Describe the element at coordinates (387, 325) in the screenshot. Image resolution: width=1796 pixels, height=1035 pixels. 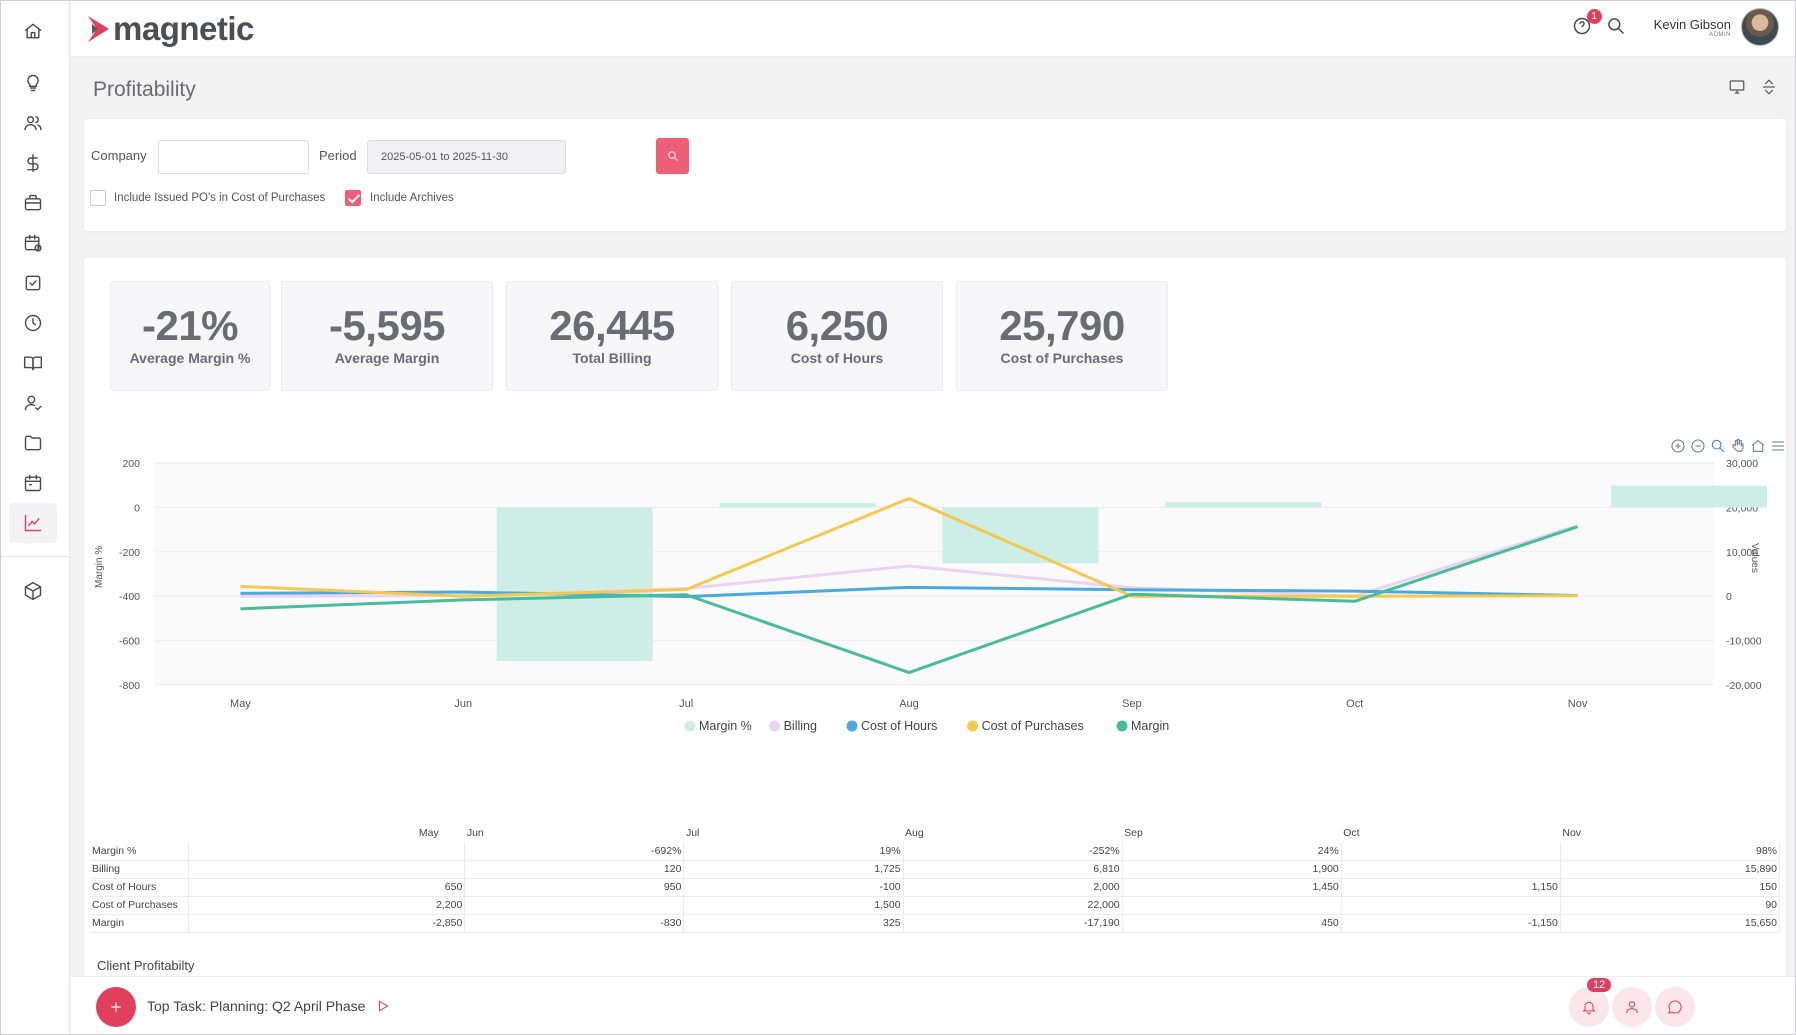
I see `kpi-value: -5,595` at that location.